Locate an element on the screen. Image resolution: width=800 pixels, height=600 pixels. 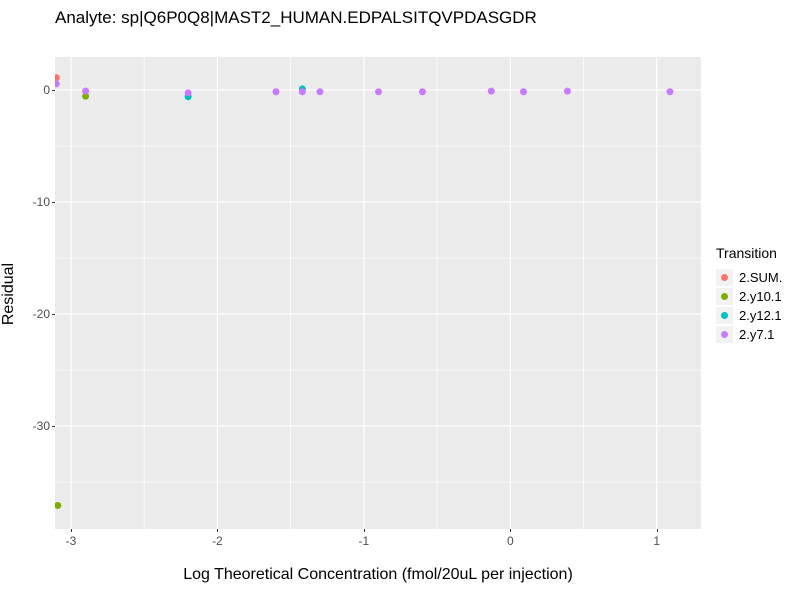
x-tick-label: -2 is located at coordinates (217, 541).